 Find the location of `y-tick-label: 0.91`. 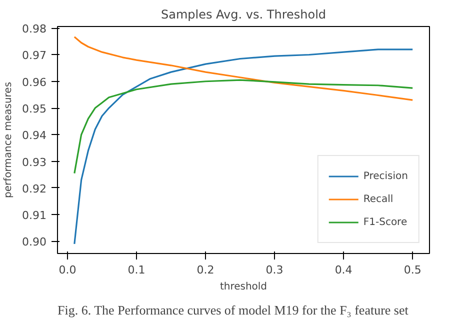

y-tick-label: 0.91 is located at coordinates (34, 215).